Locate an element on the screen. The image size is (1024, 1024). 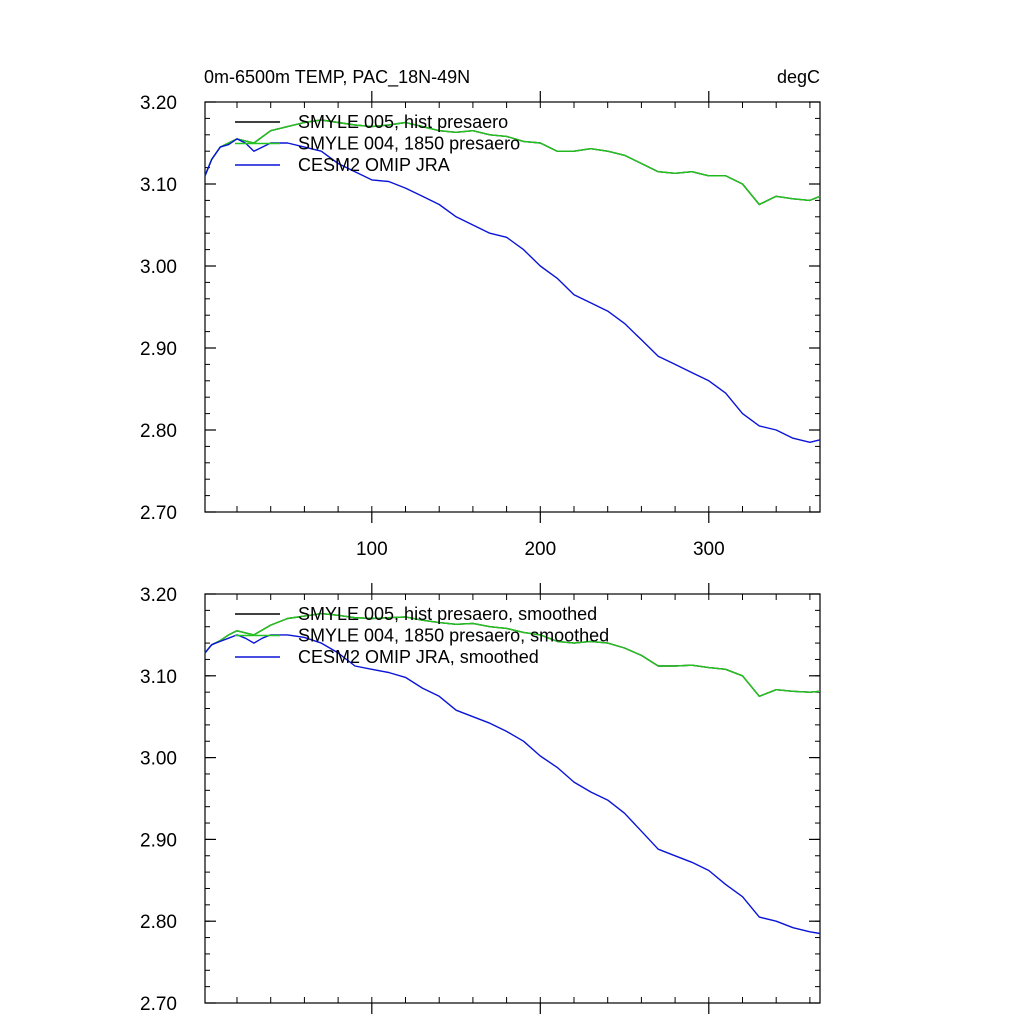
legend-label: SMYLE 004, 1850 presaero is located at coordinates (409, 144).